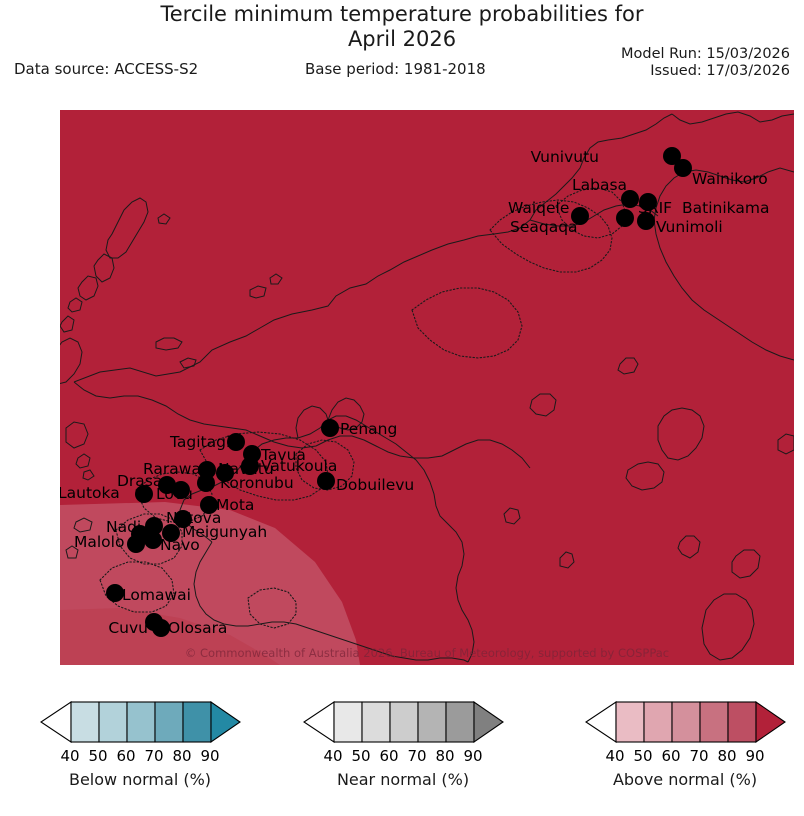 The width and height of the screenshot is (804, 816). I want to click on colorbar-below-caption: Below normal (%), so click(140, 779).